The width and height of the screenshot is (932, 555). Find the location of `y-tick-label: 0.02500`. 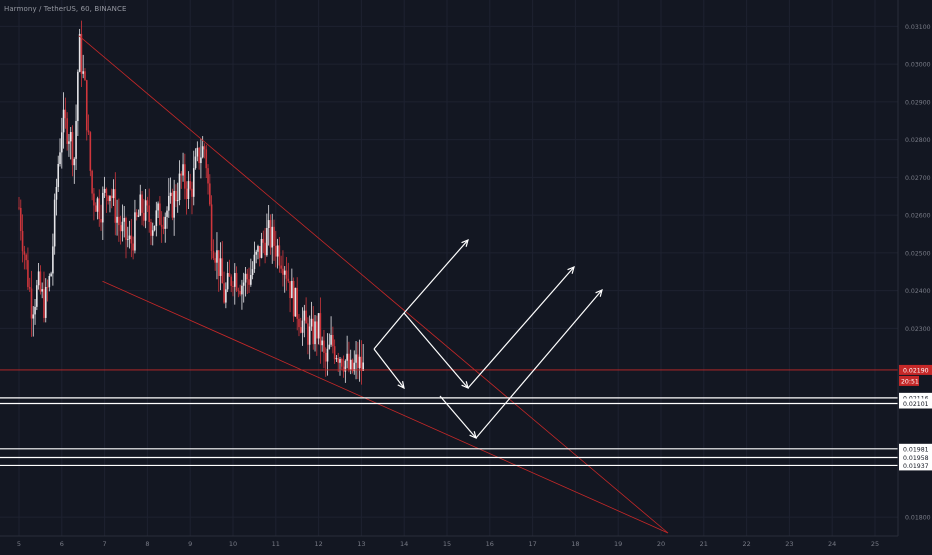

y-tick-label: 0.02500 is located at coordinates (918, 253).